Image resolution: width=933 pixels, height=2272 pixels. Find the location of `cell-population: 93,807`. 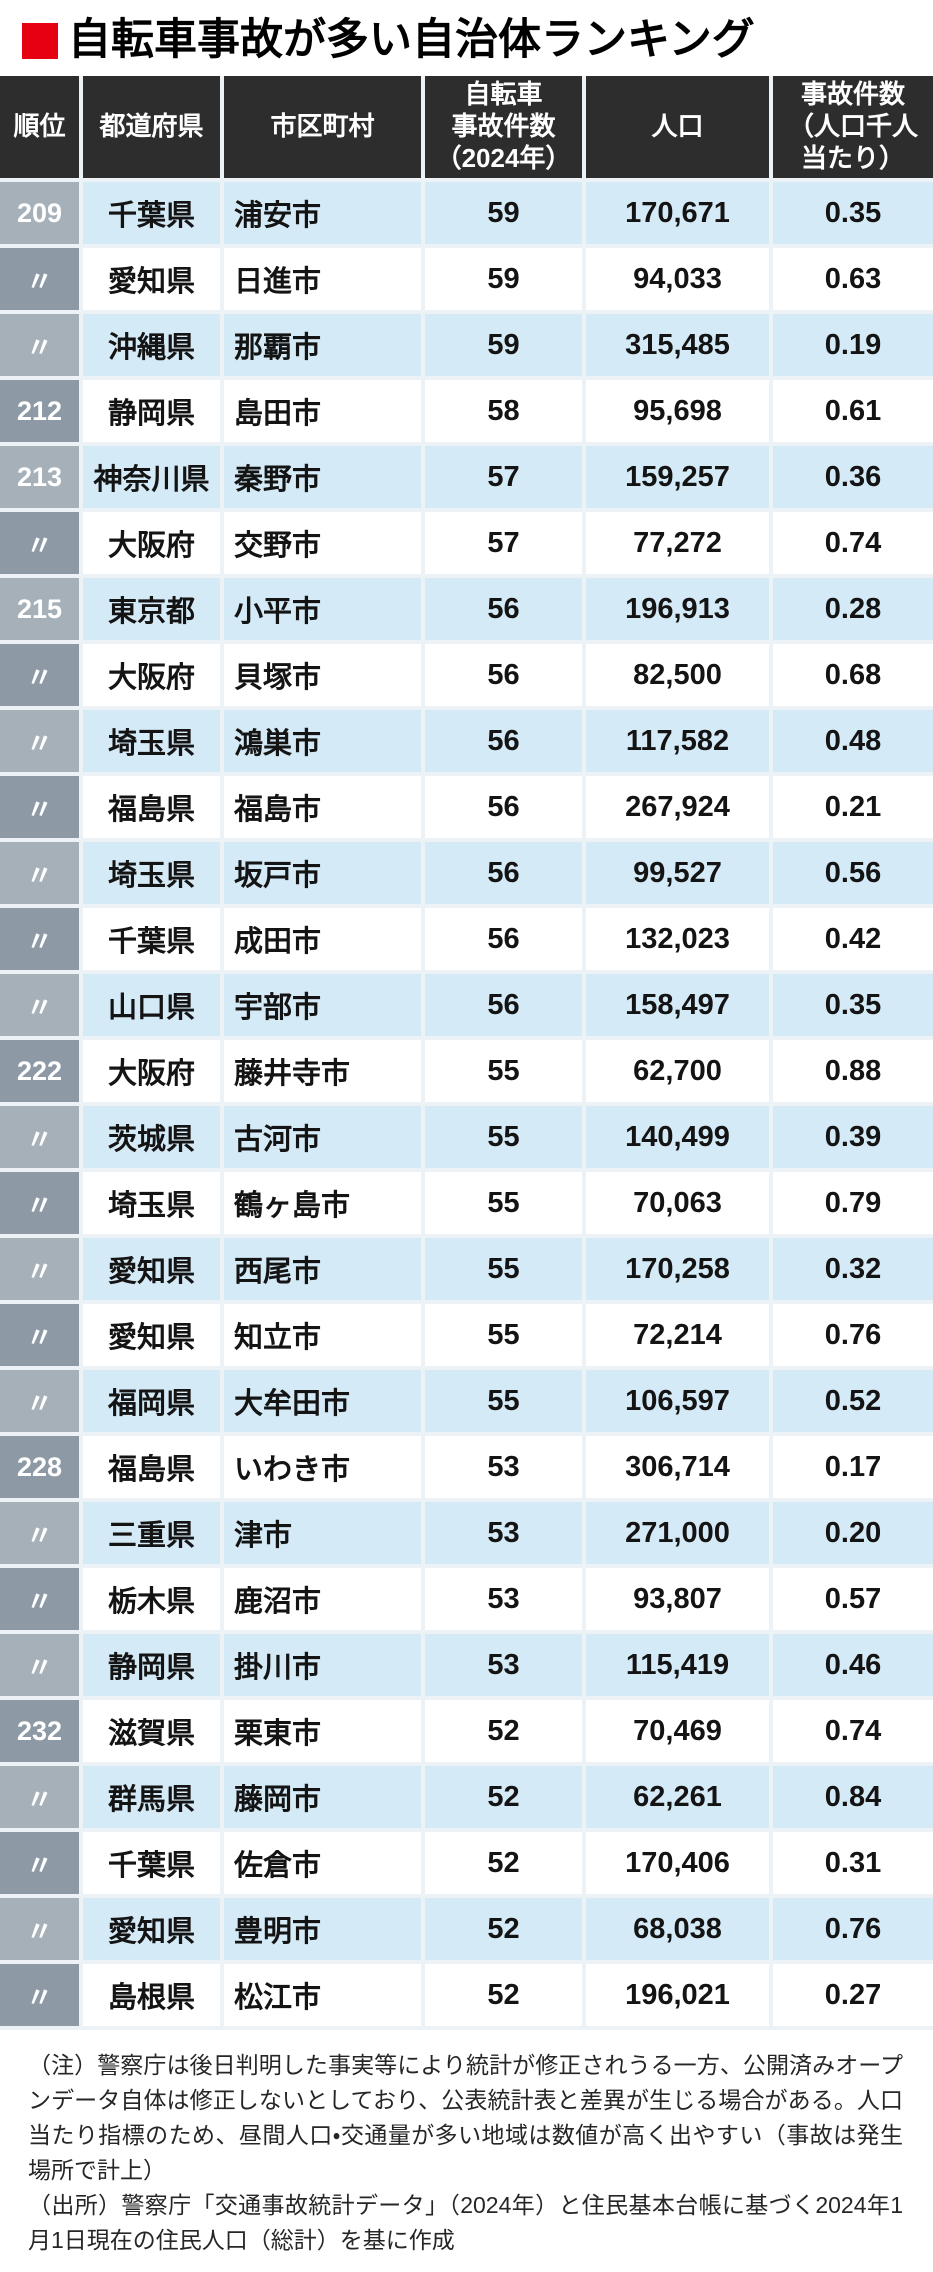

cell-population: 93,807 is located at coordinates (679, 1601).